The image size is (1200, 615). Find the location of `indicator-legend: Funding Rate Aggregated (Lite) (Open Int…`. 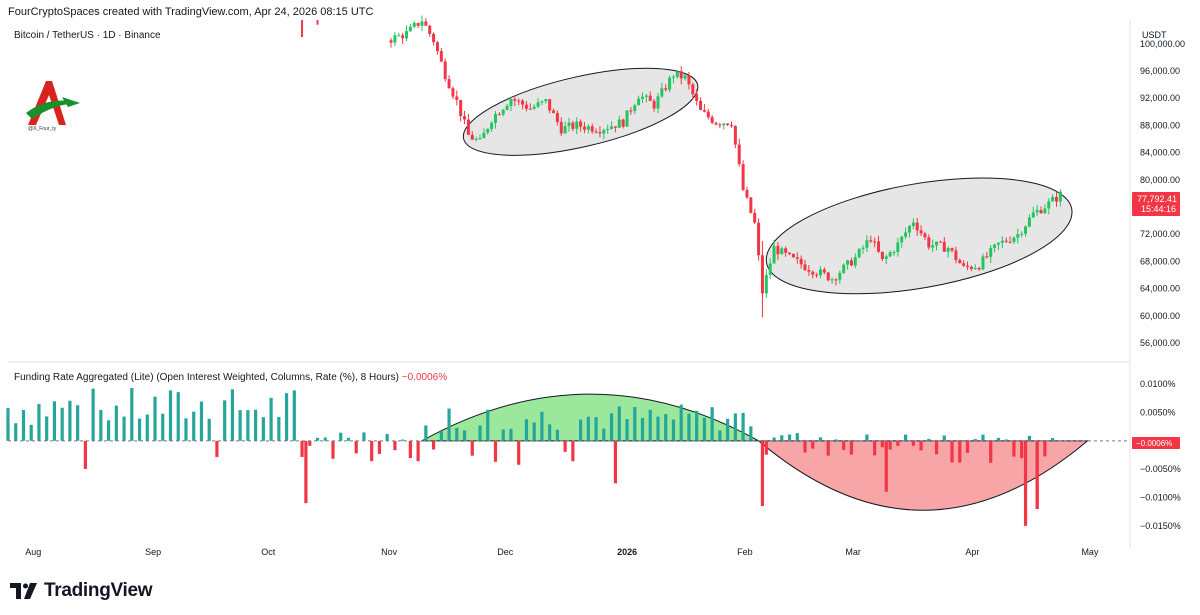

indicator-legend: Funding Rate Aggregated (Lite) (Open Int… is located at coordinates (230, 377).